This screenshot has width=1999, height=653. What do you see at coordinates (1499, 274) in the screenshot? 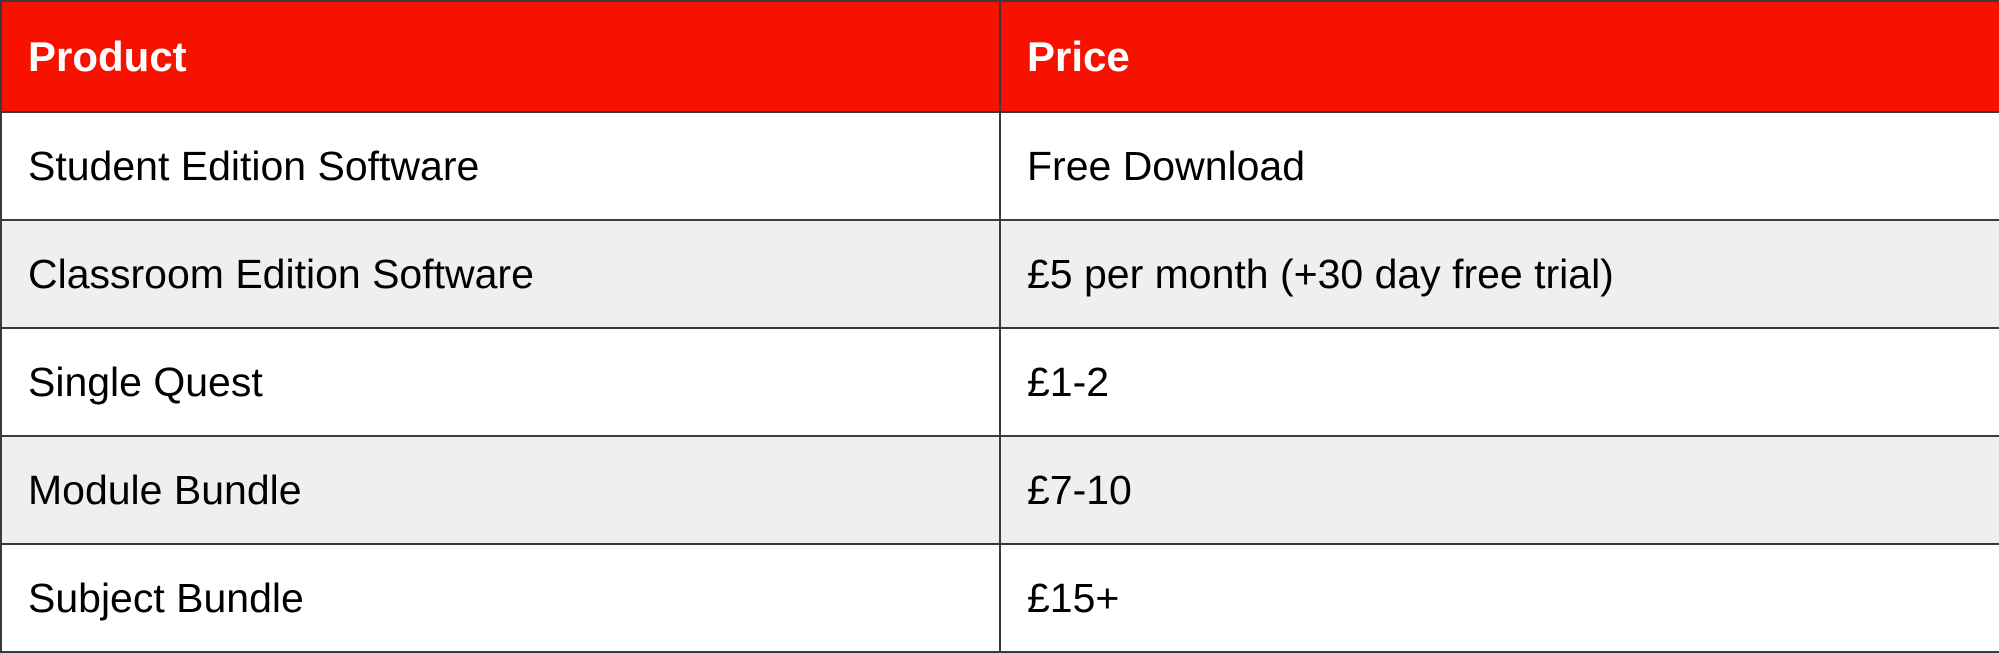
I see `price-cell: £5 per month (+30 day free trial)` at bounding box center [1499, 274].